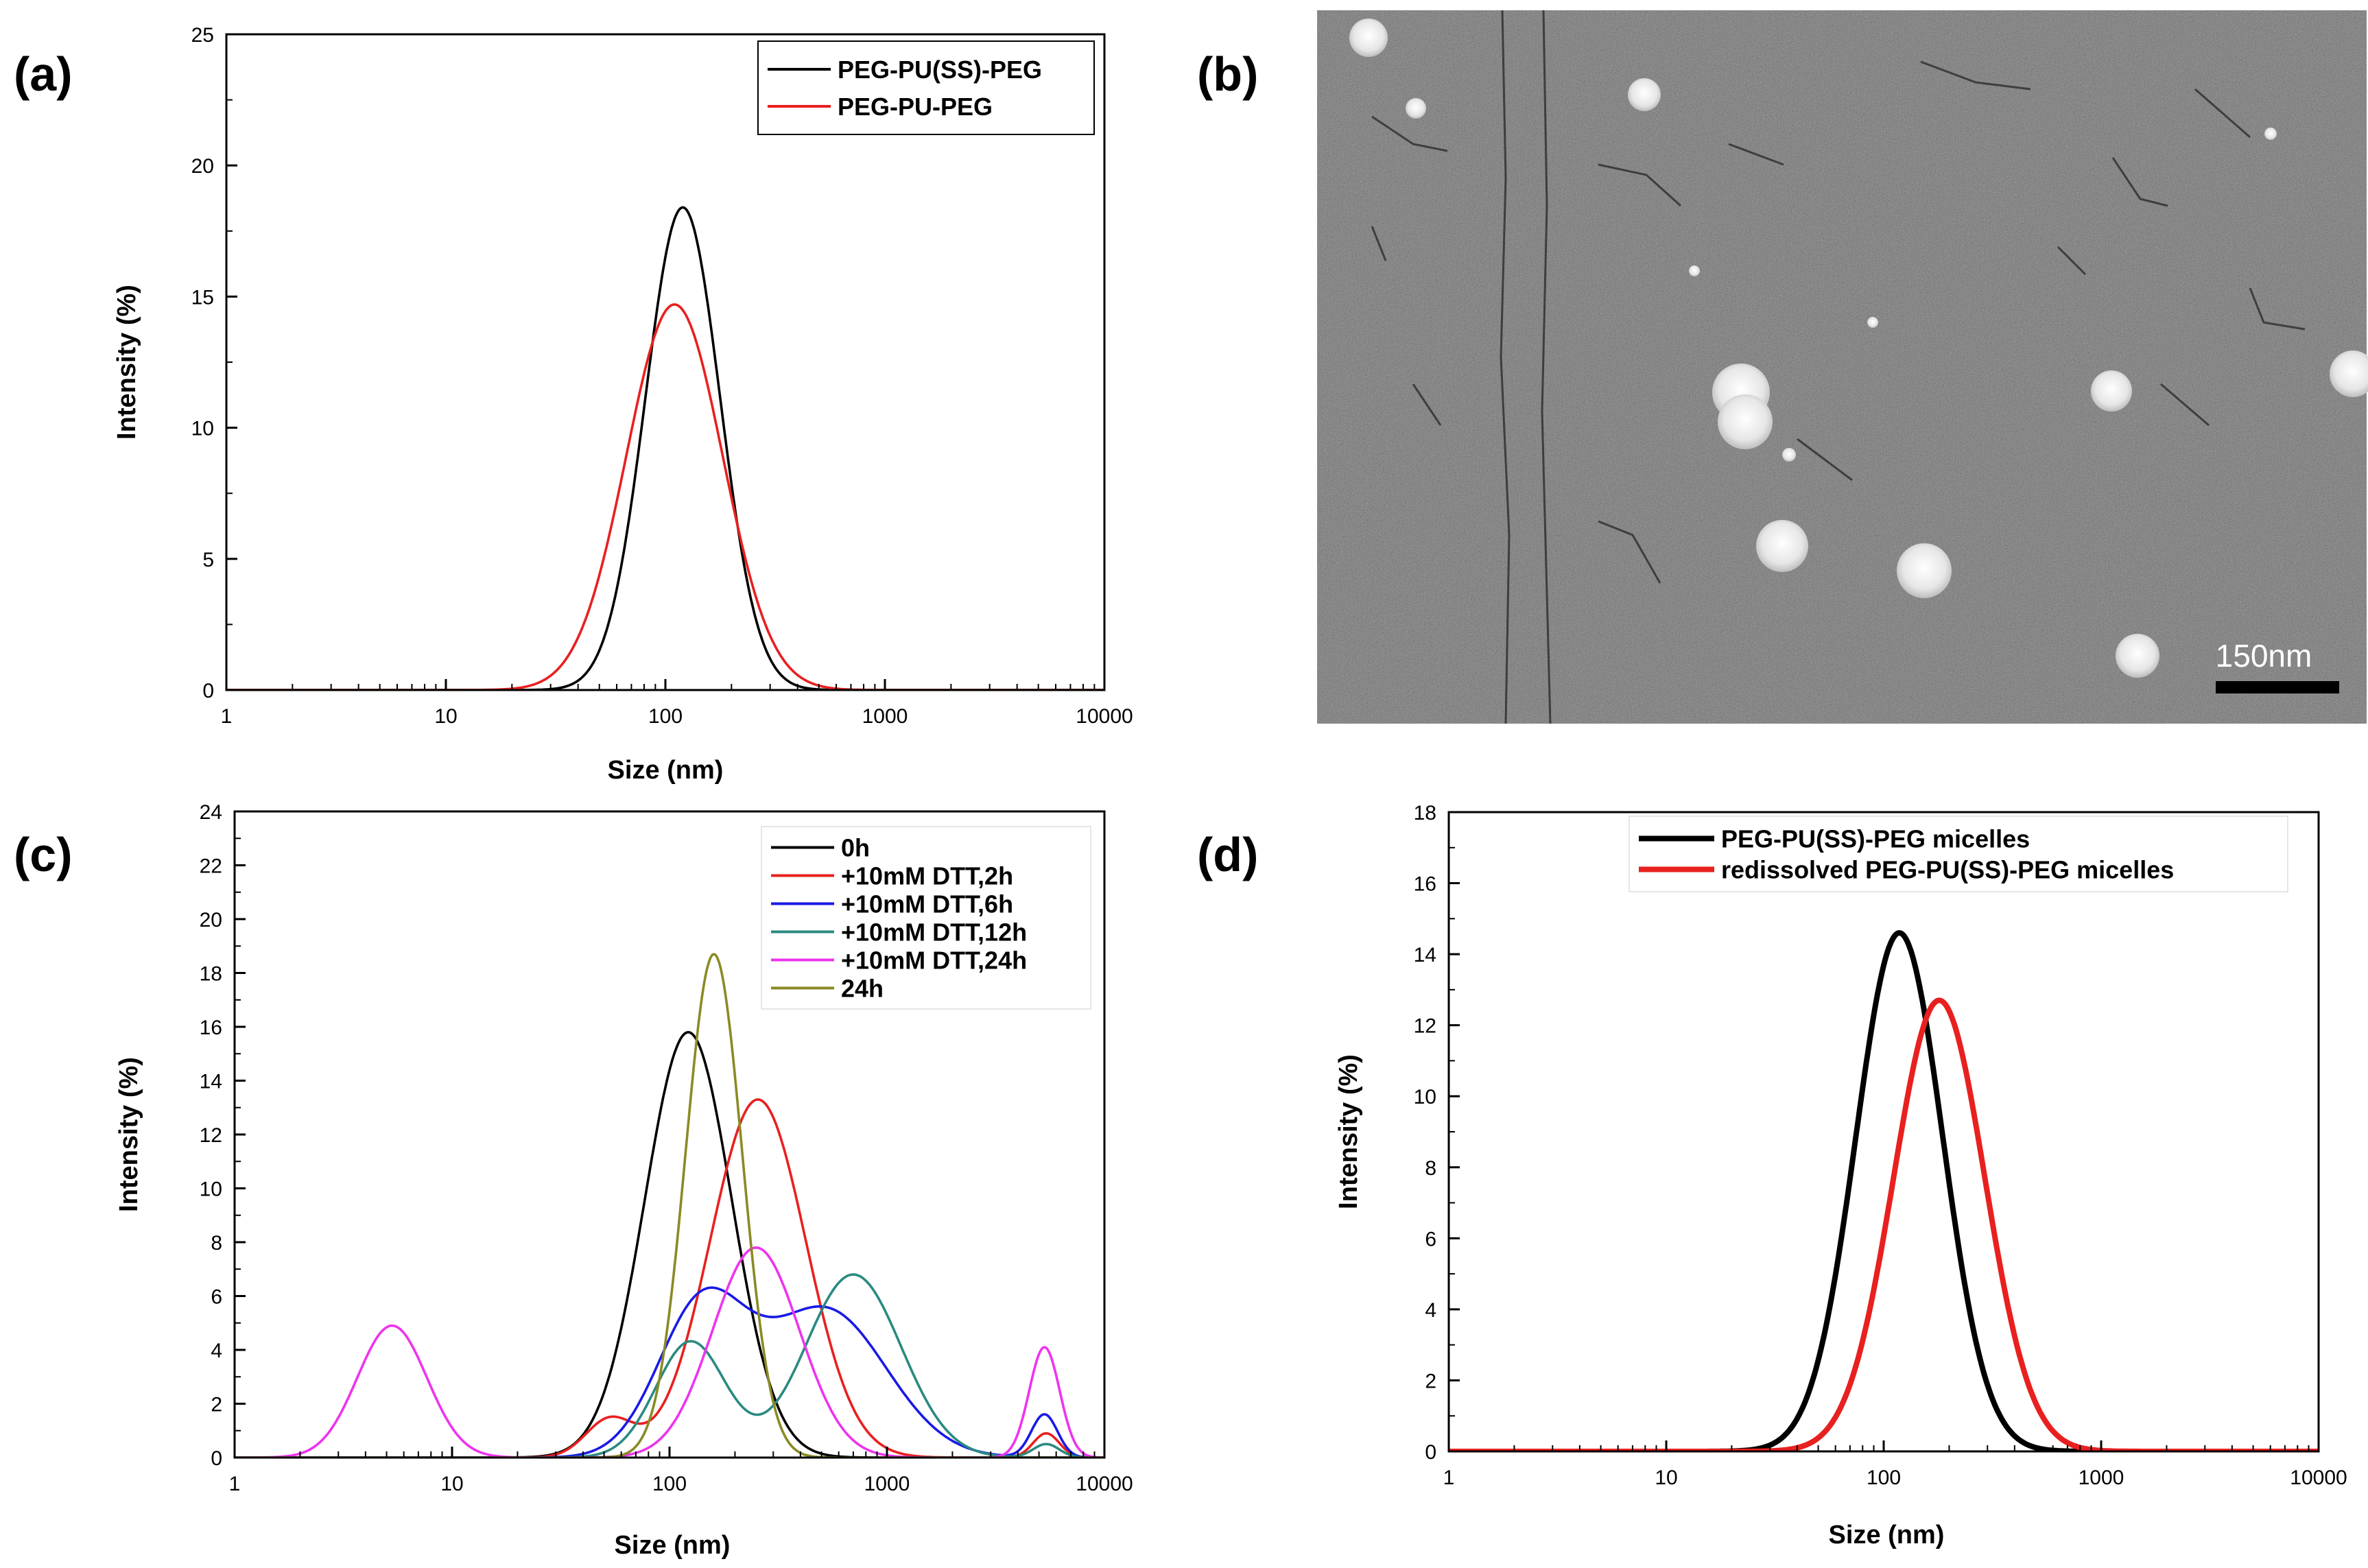 The width and height of the screenshot is (2368, 1568). Describe the element at coordinates (927, 904) in the screenshot. I see `legend-entry: +10mM DTT,6h` at that location.